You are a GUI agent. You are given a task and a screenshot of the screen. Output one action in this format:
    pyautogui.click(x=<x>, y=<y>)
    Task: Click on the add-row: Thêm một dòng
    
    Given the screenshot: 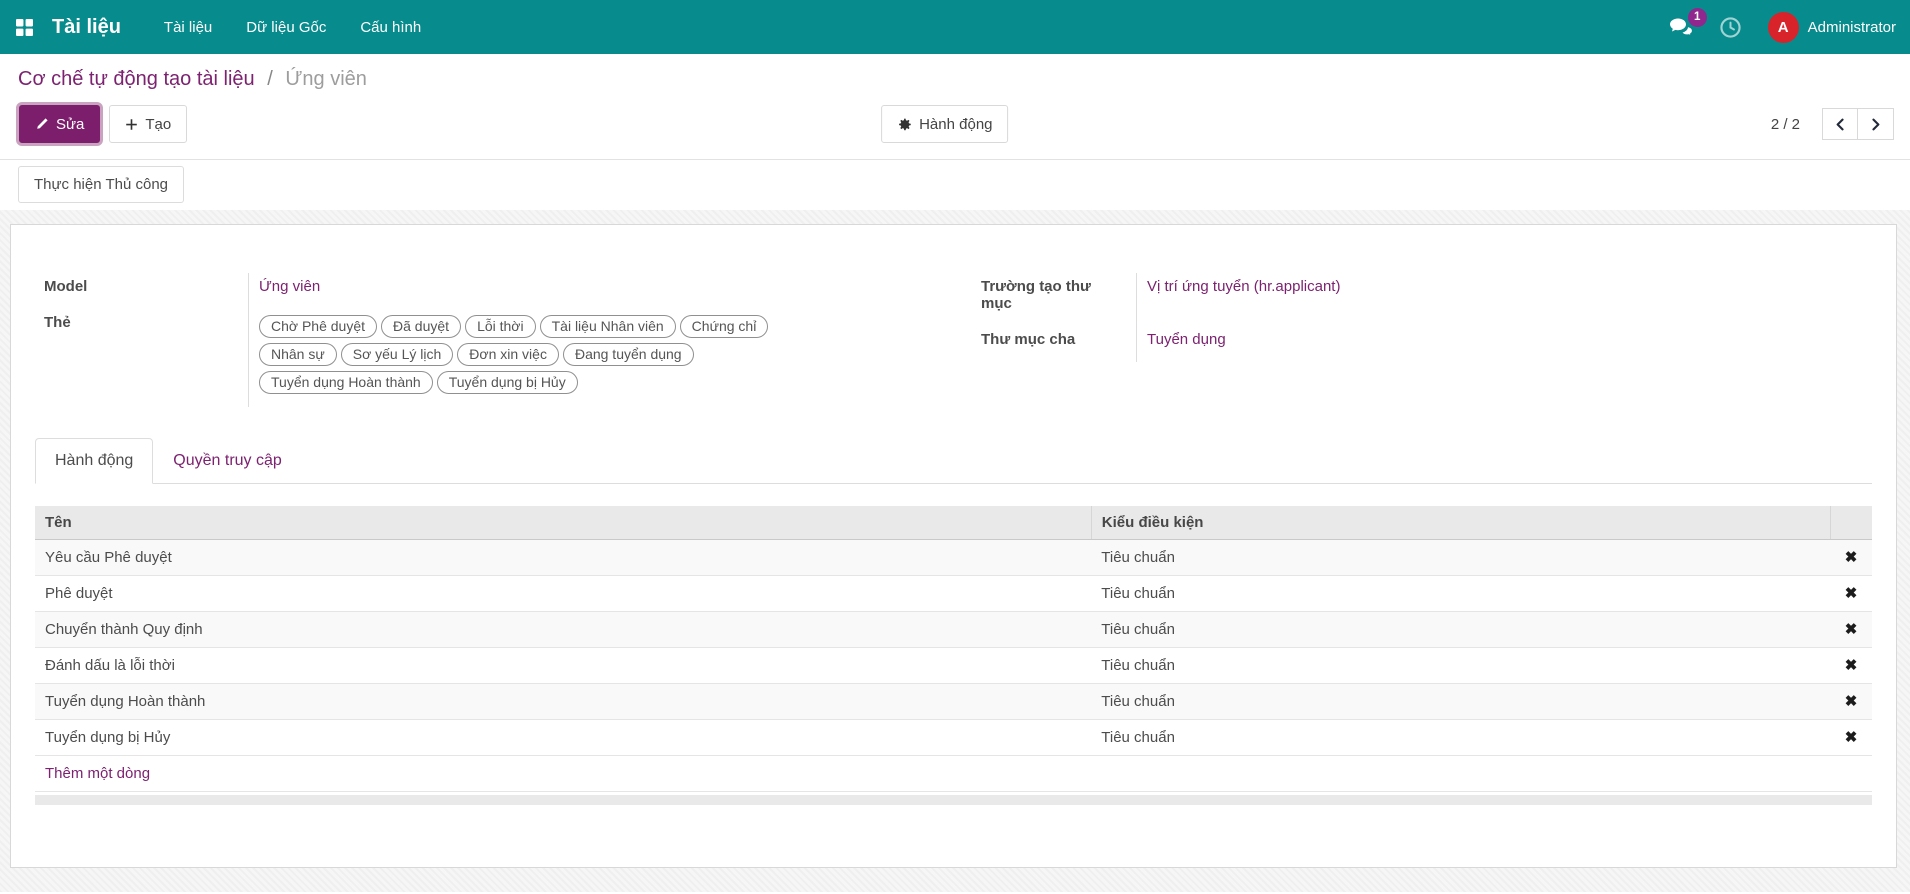 What is the action you would take?
    pyautogui.click(x=953, y=773)
    